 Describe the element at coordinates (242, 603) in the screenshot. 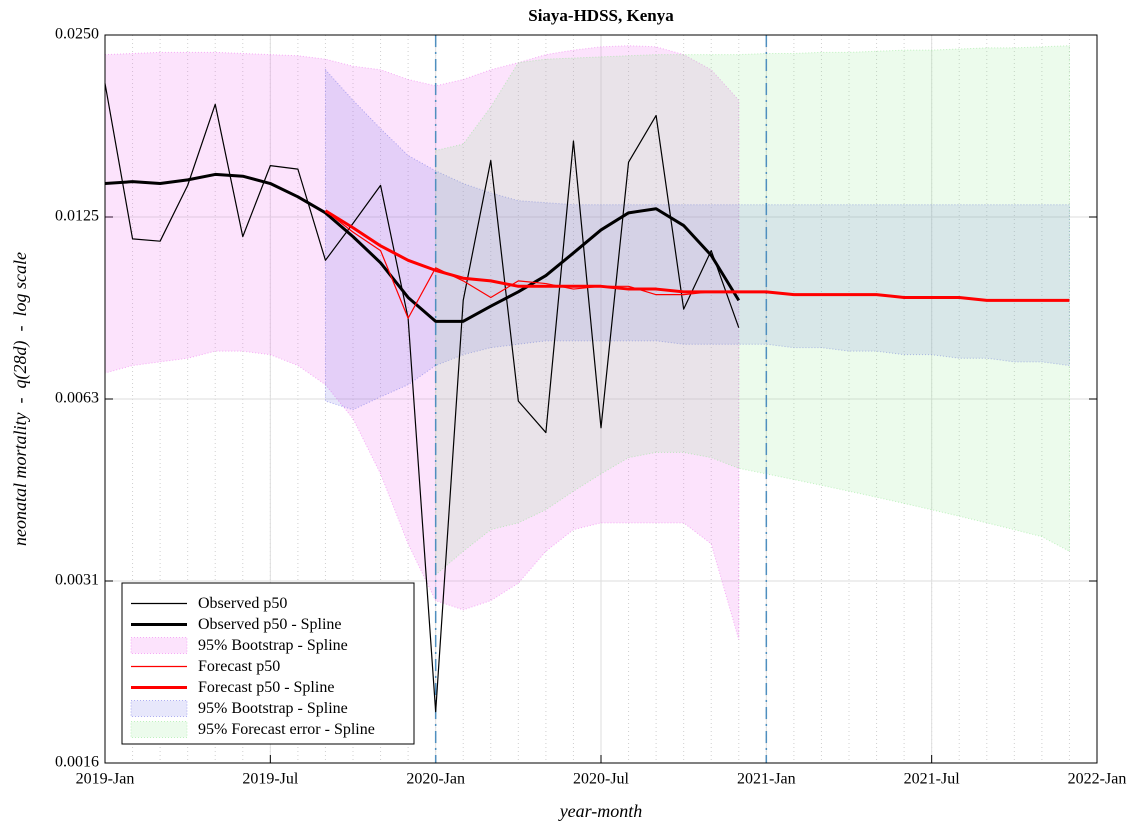

I see `legend-label: Observed p50` at that location.